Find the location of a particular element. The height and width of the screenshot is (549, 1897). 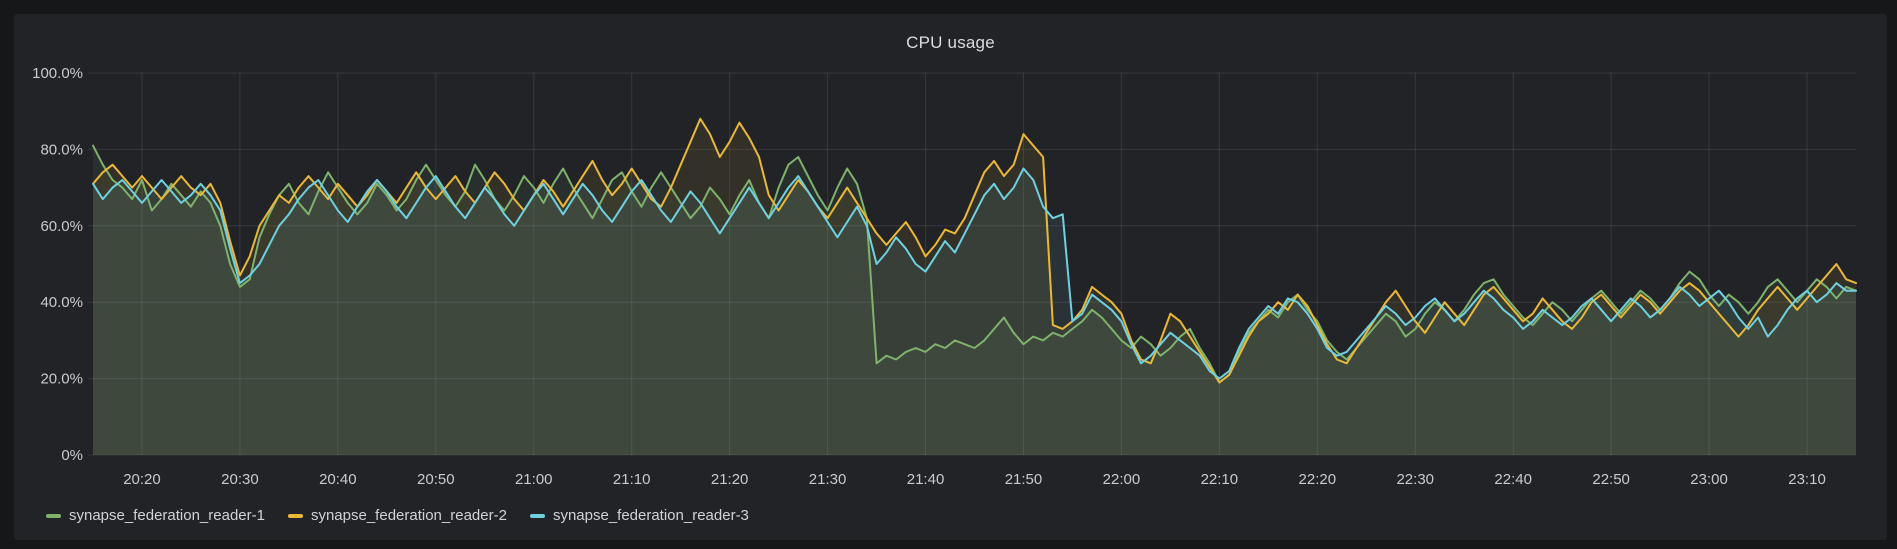

legend-swatch-reader-2-icon is located at coordinates (295, 515).